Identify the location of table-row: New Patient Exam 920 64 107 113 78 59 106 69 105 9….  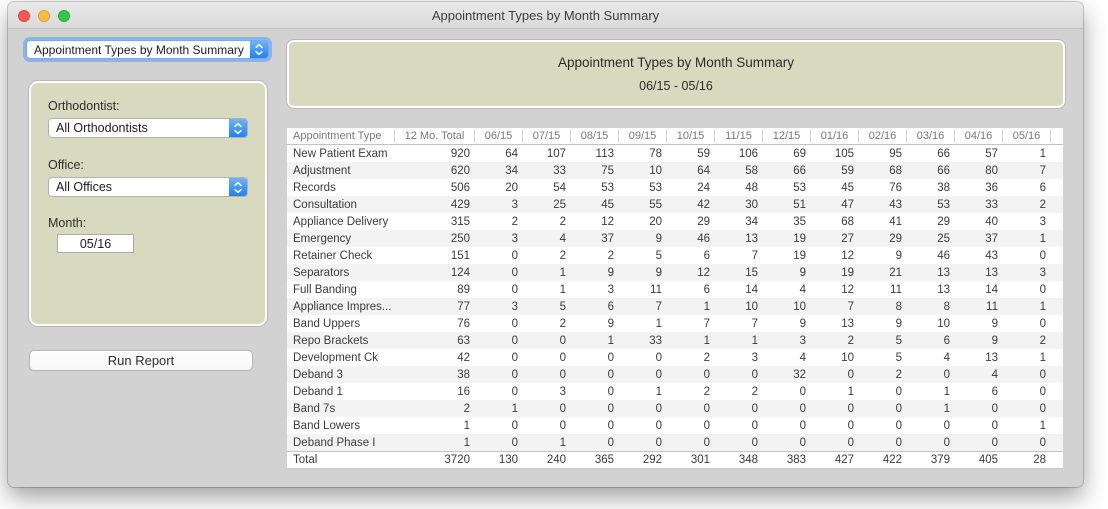
(675, 153).